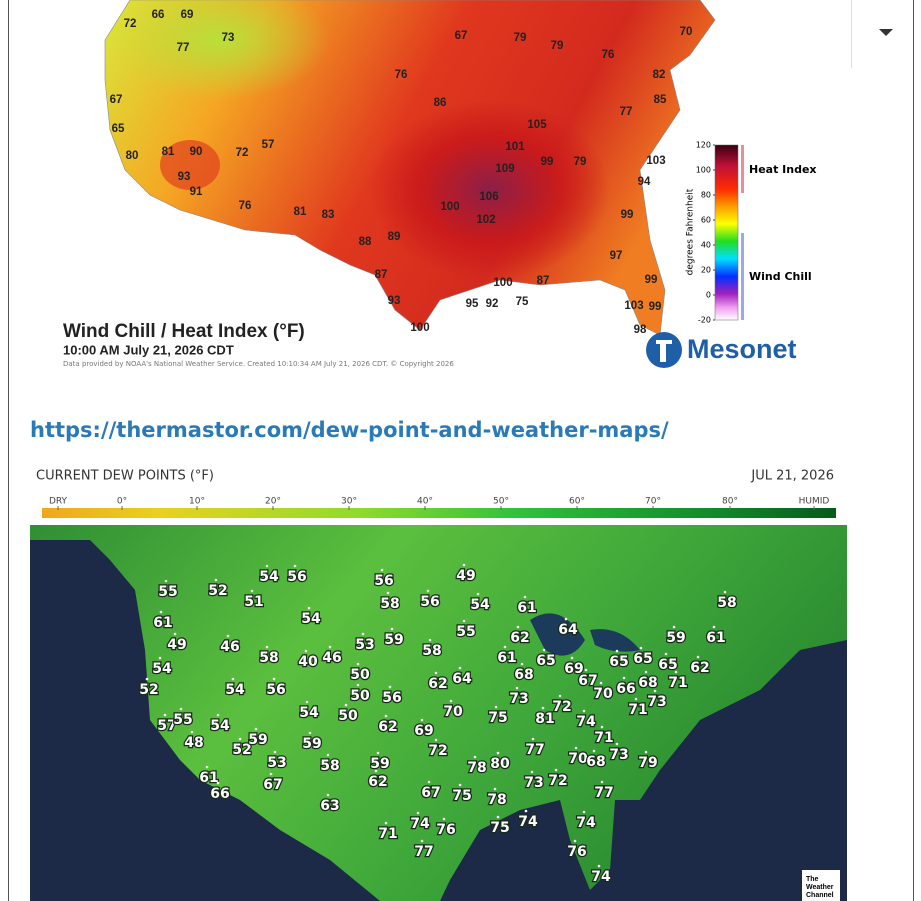 The image size is (921, 901). What do you see at coordinates (383, 581) in the screenshot?
I see `dew-value: 56` at bounding box center [383, 581].